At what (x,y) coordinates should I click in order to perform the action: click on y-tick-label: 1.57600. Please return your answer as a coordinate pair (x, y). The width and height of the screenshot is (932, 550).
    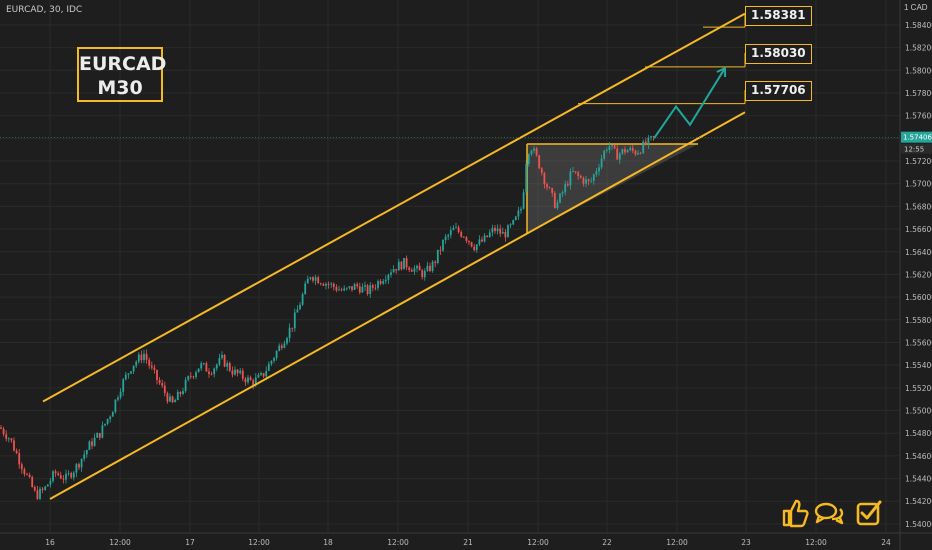
    Looking at the image, I should click on (918, 116).